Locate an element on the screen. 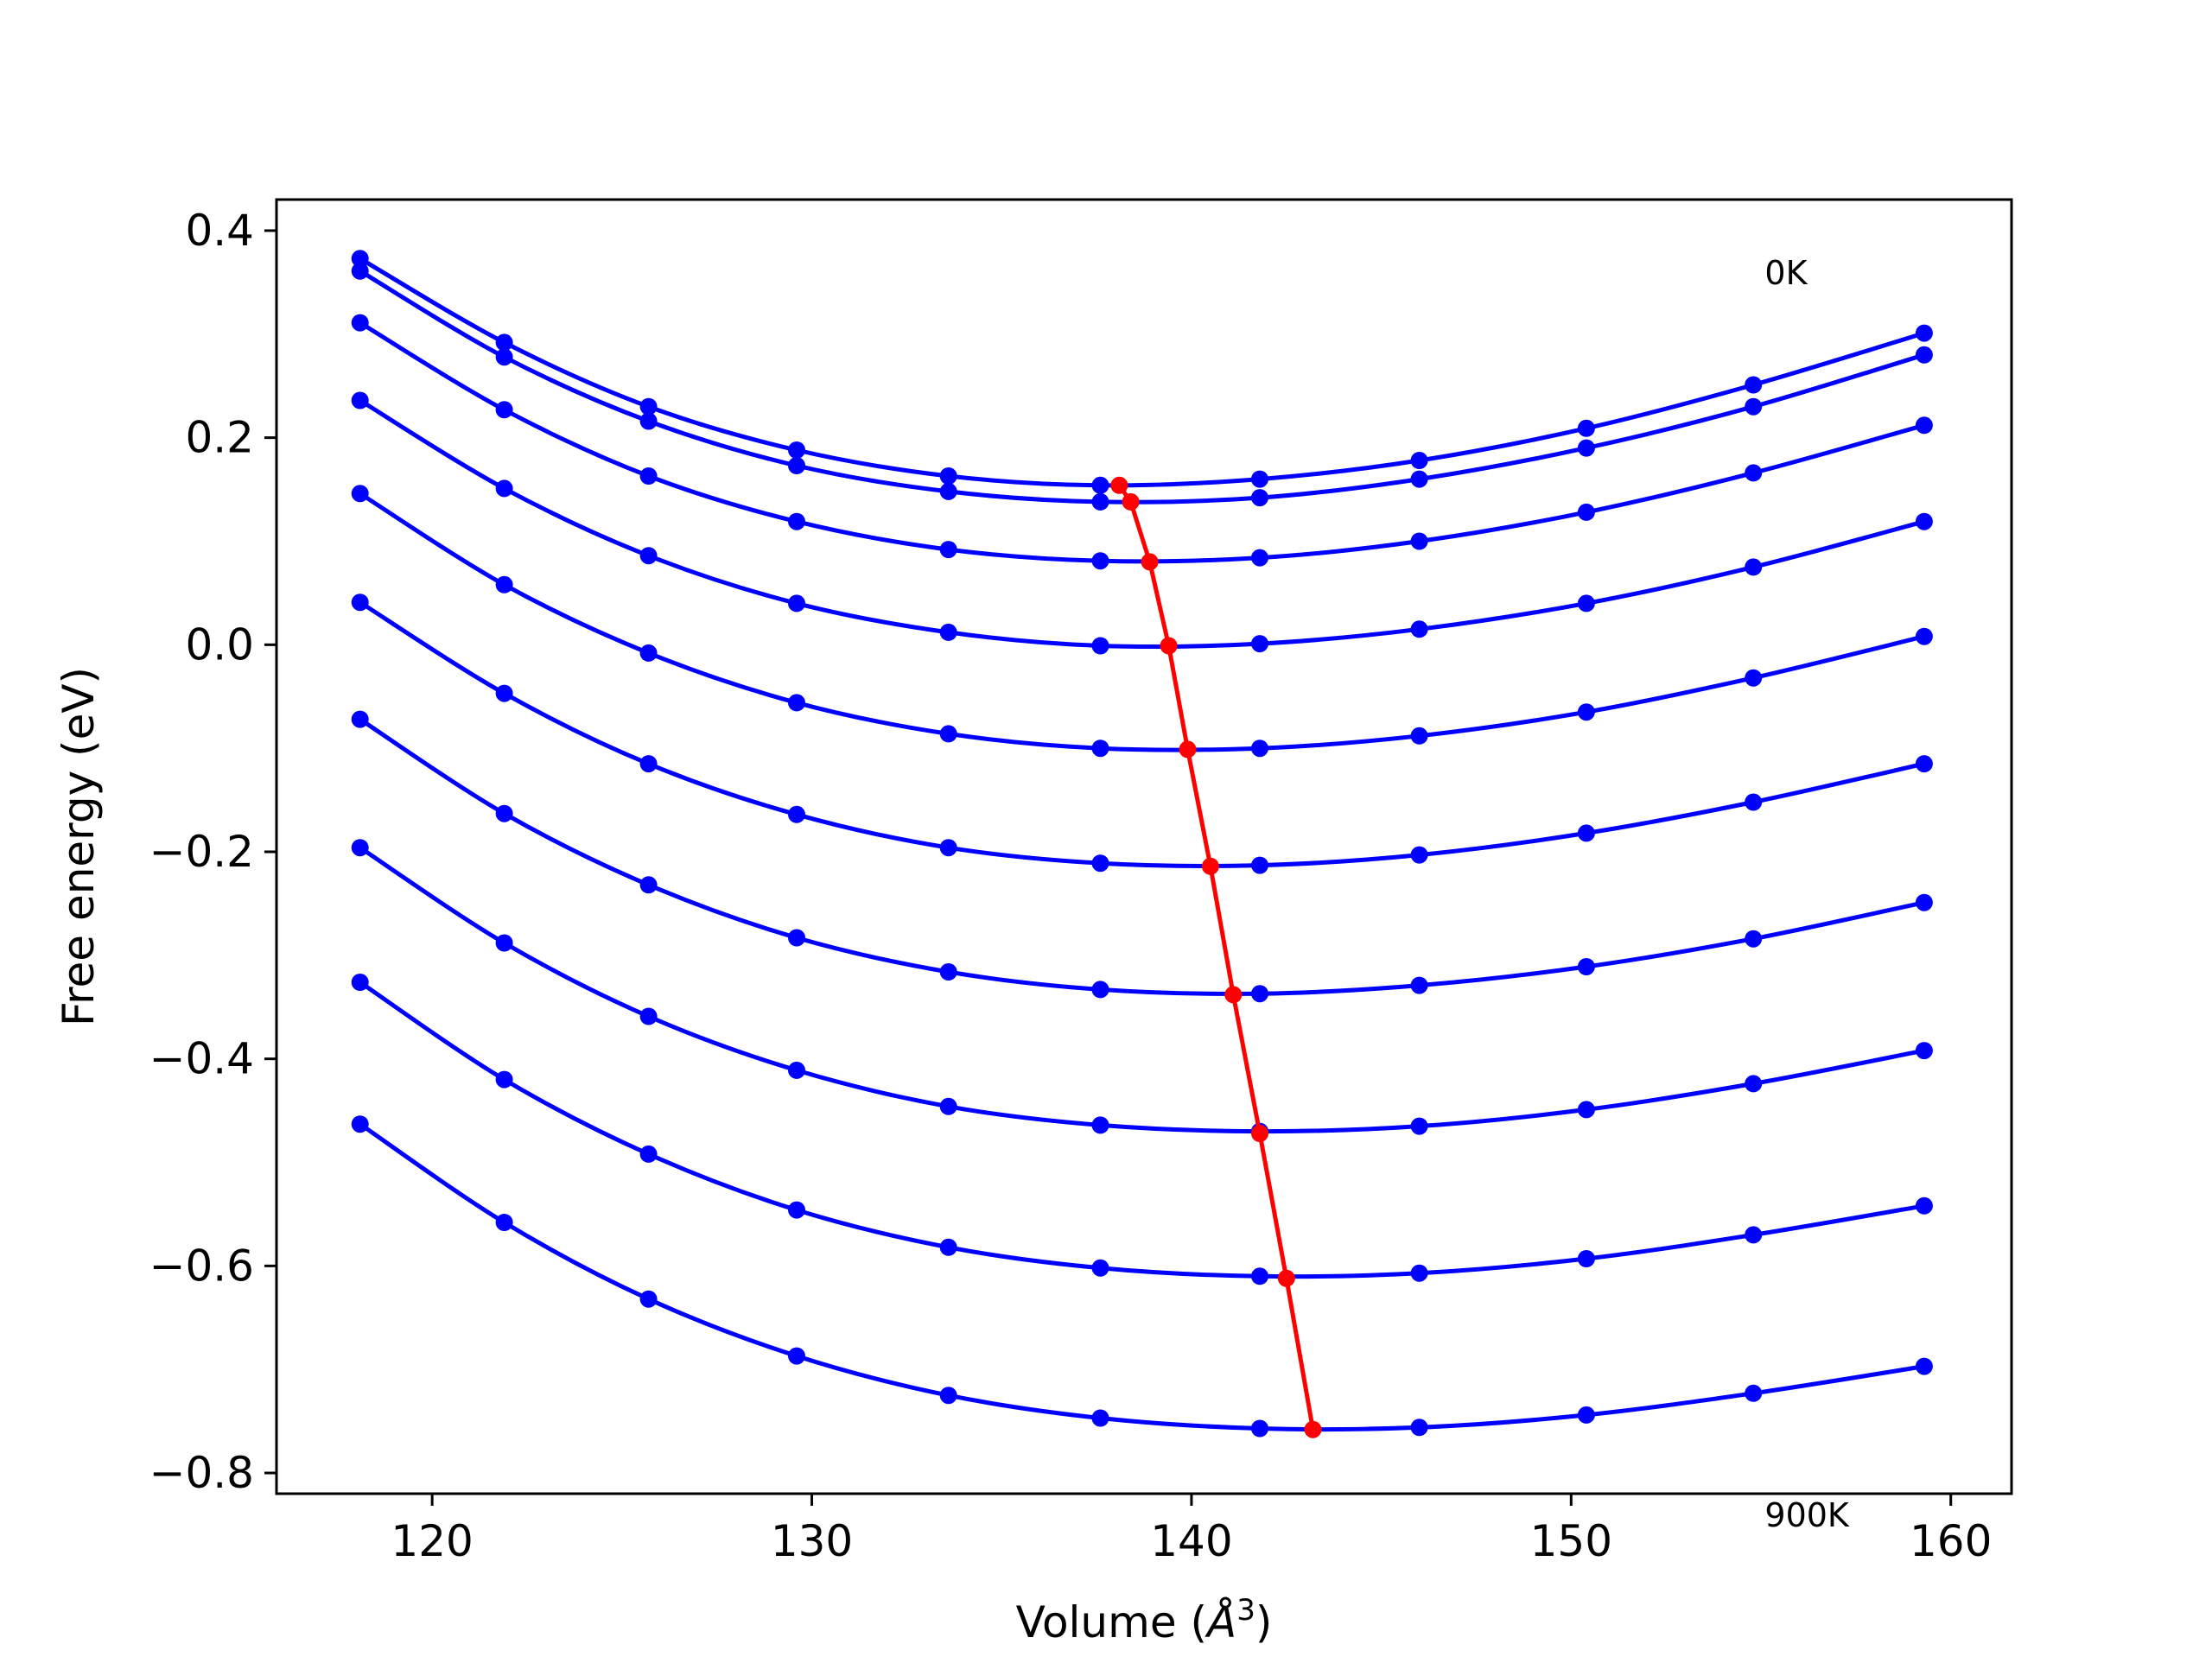 The height and width of the screenshot is (1663, 2212). y-tick-label-2: −0.4 is located at coordinates (201, 1059).